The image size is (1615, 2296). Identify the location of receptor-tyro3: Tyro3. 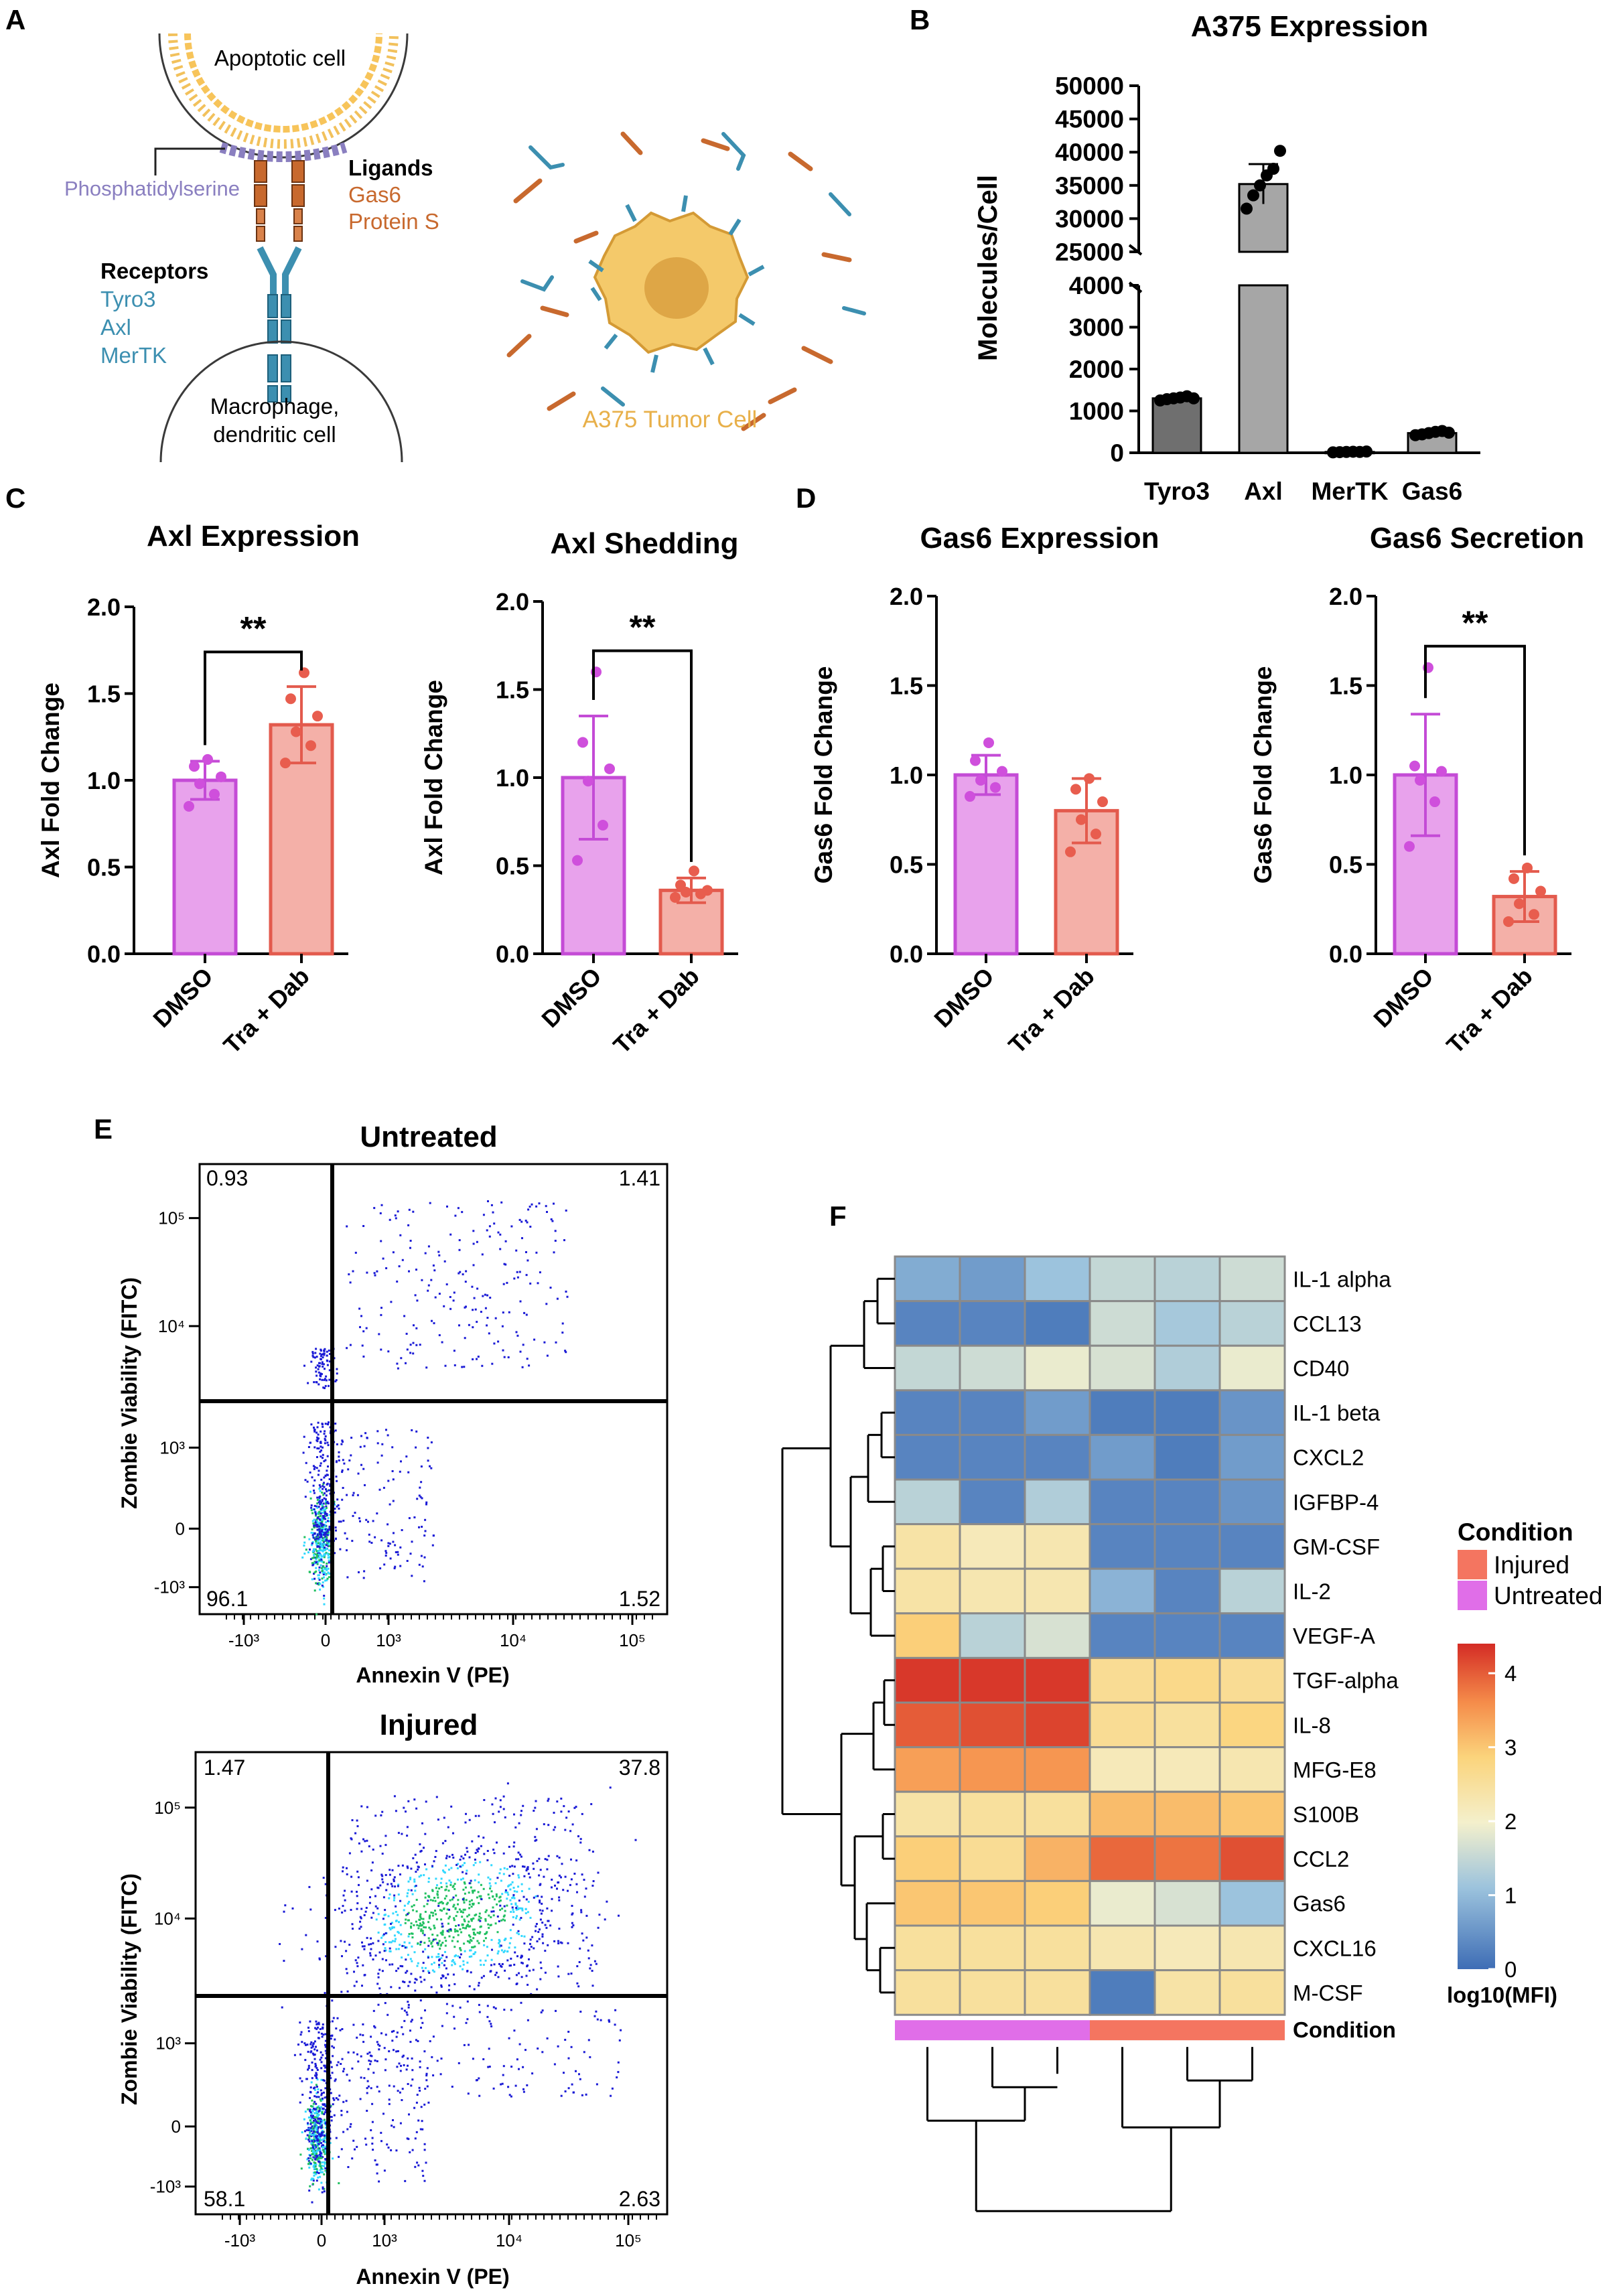
(128, 299).